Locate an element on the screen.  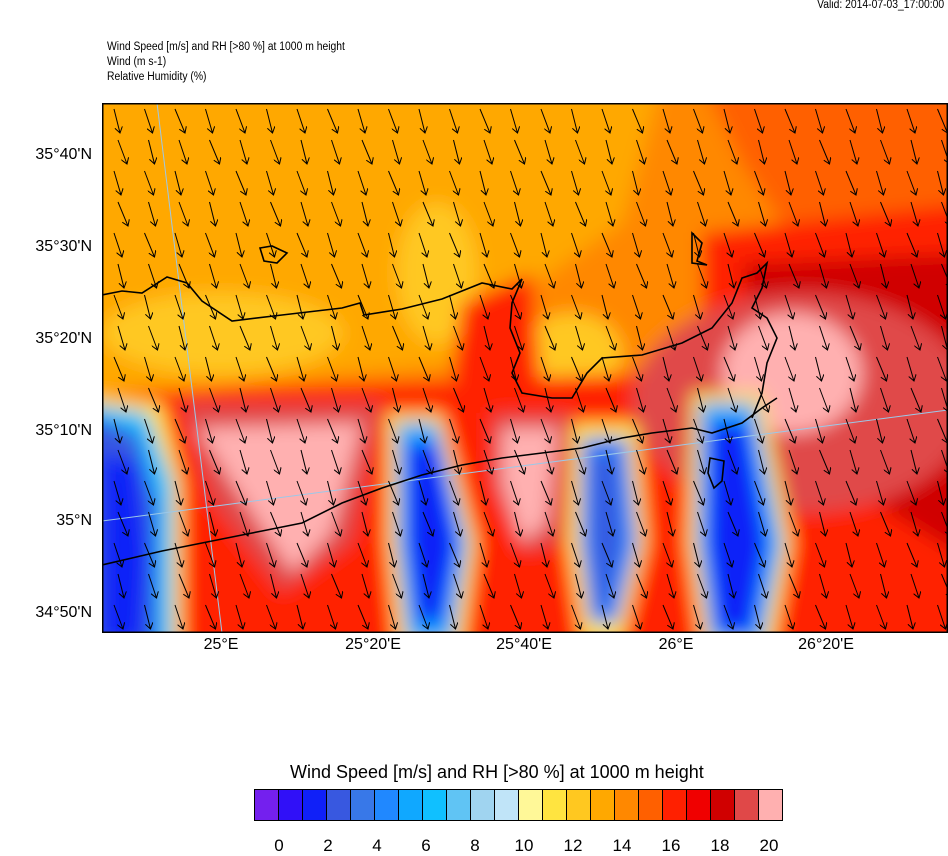
colorbar-label: 14 is located at coordinates (622, 846).